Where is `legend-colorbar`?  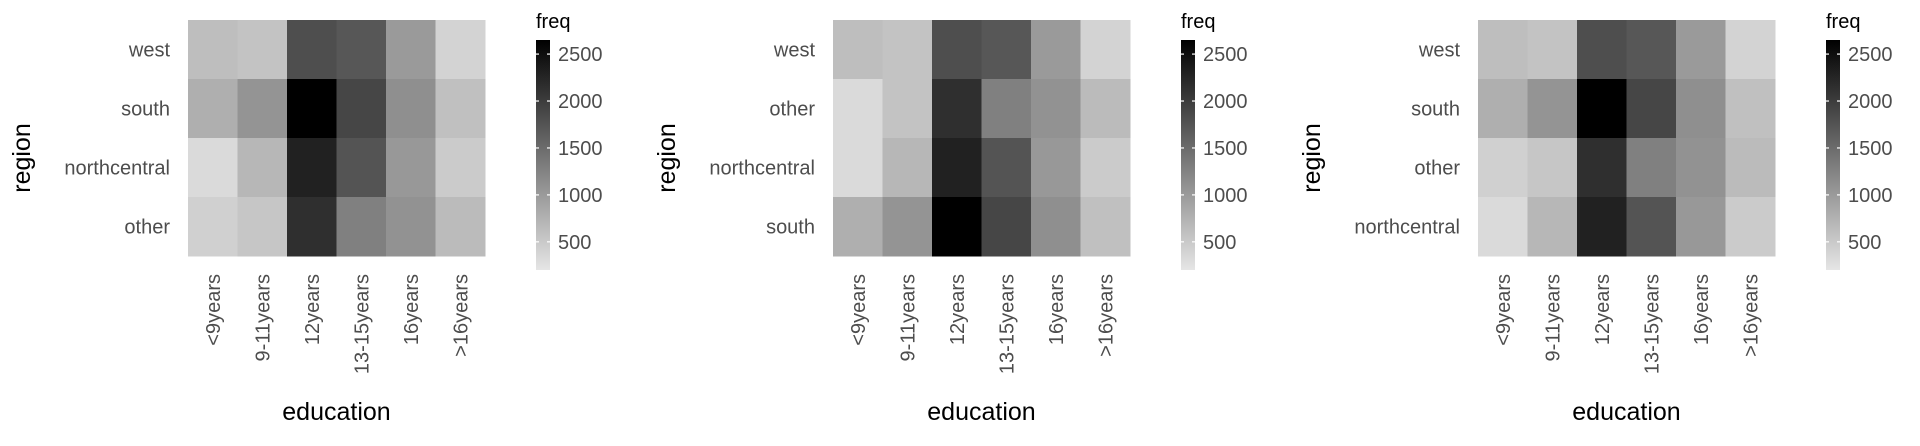
legend-colorbar is located at coordinates (1188, 155).